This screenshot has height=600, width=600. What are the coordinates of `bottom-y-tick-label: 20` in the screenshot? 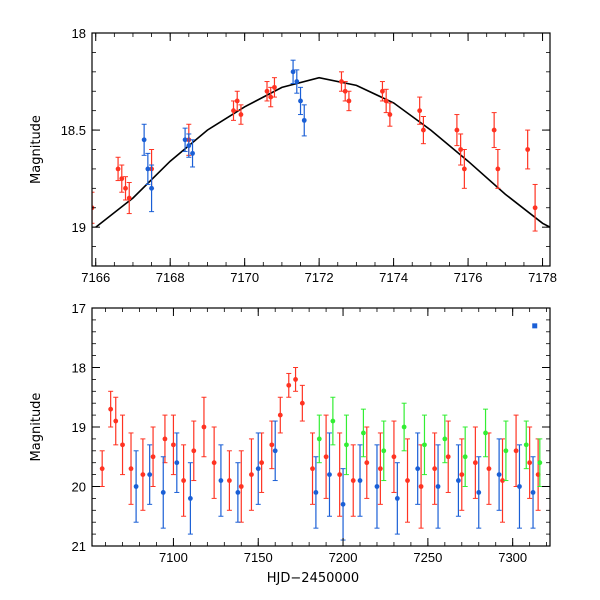 It's located at (79, 487).